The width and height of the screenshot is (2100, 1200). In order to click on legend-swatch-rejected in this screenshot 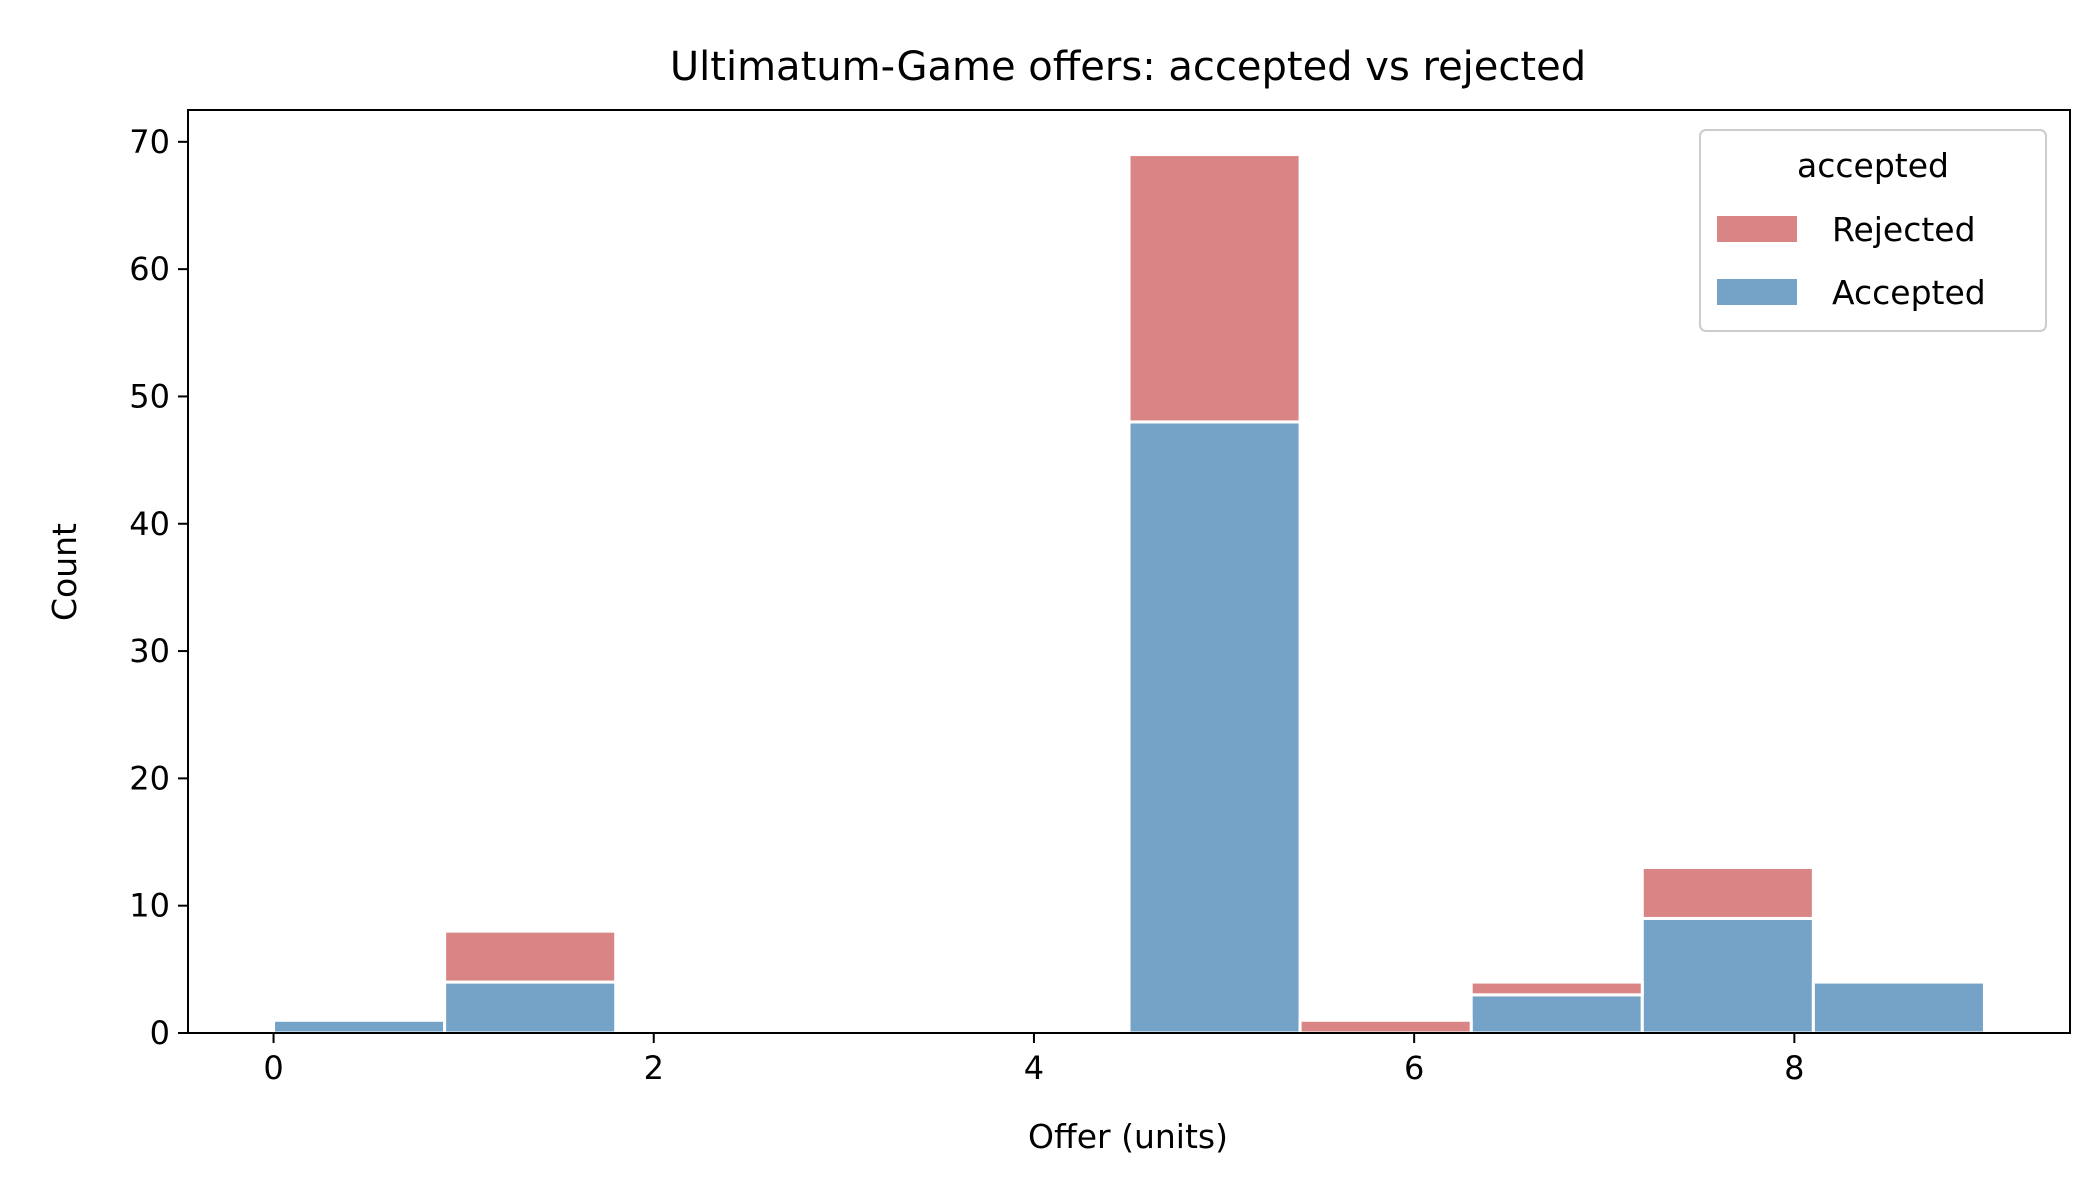, I will do `click(1757, 229)`.